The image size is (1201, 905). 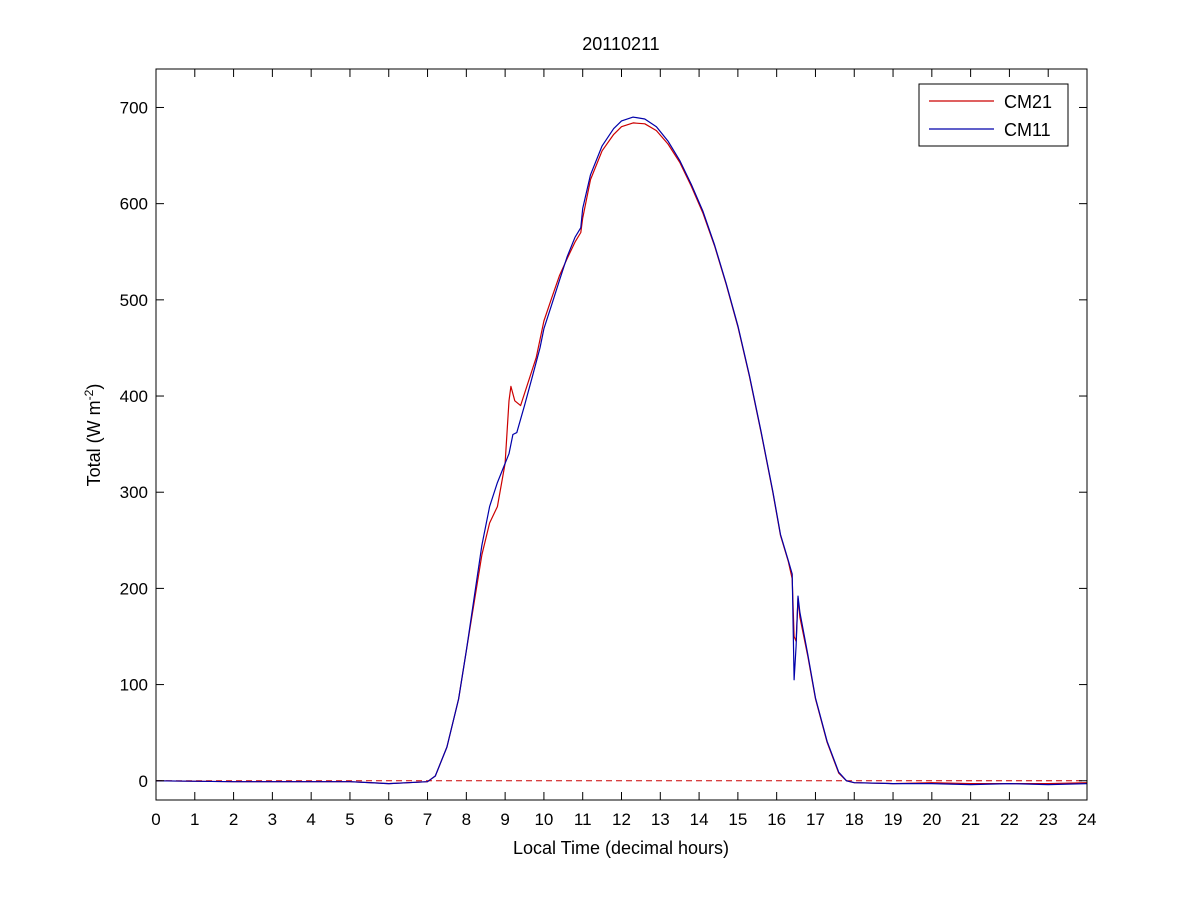 I want to click on x-tick-label: 23, so click(x=1048, y=819).